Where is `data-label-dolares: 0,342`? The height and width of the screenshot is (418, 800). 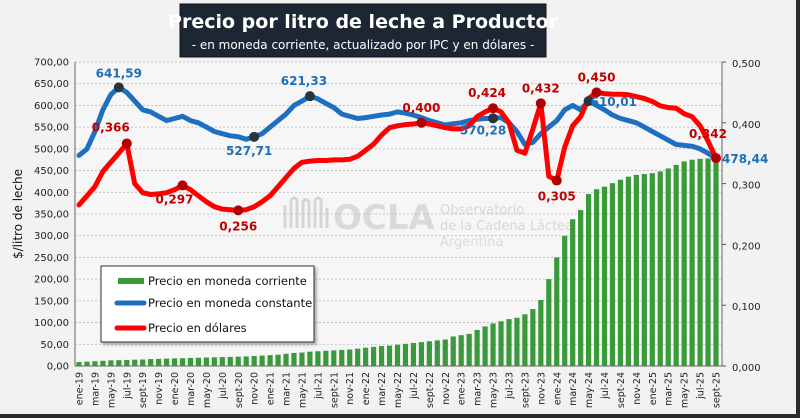 data-label-dolares: 0,342 is located at coordinates (708, 134).